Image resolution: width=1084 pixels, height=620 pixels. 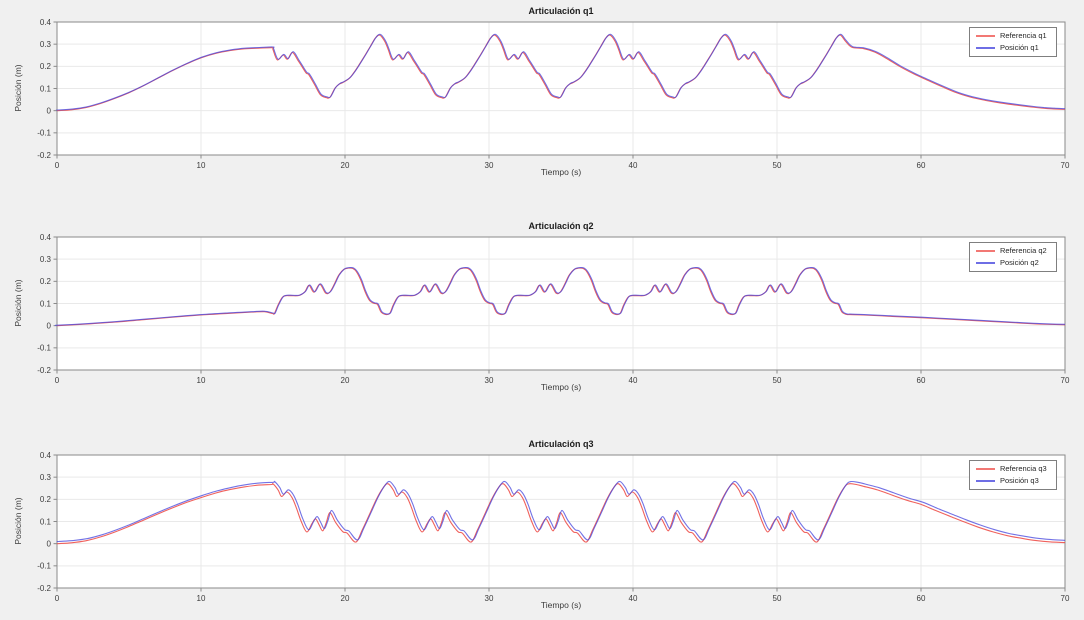 I want to click on x-axis-label-q3: Tiempo (s), so click(x=561, y=605).